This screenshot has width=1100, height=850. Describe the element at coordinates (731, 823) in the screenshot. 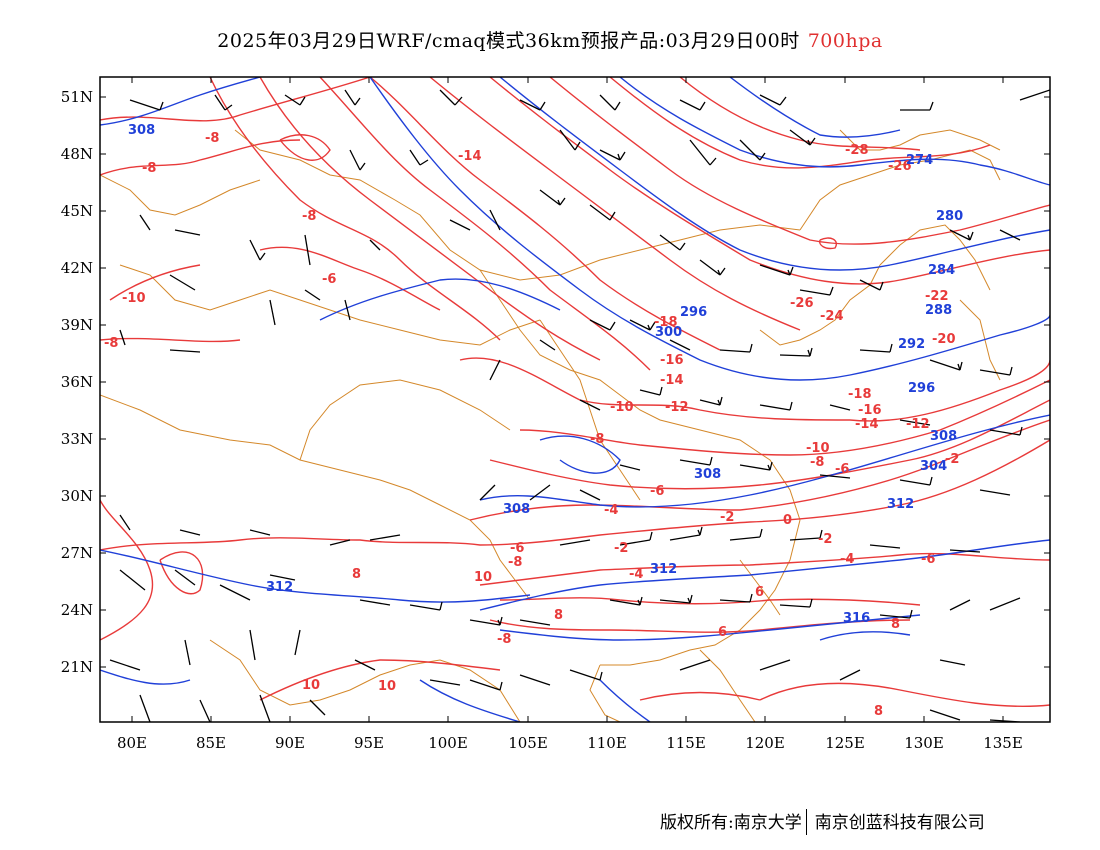

I see `copyright-owner: 版权所有:南京大学` at that location.